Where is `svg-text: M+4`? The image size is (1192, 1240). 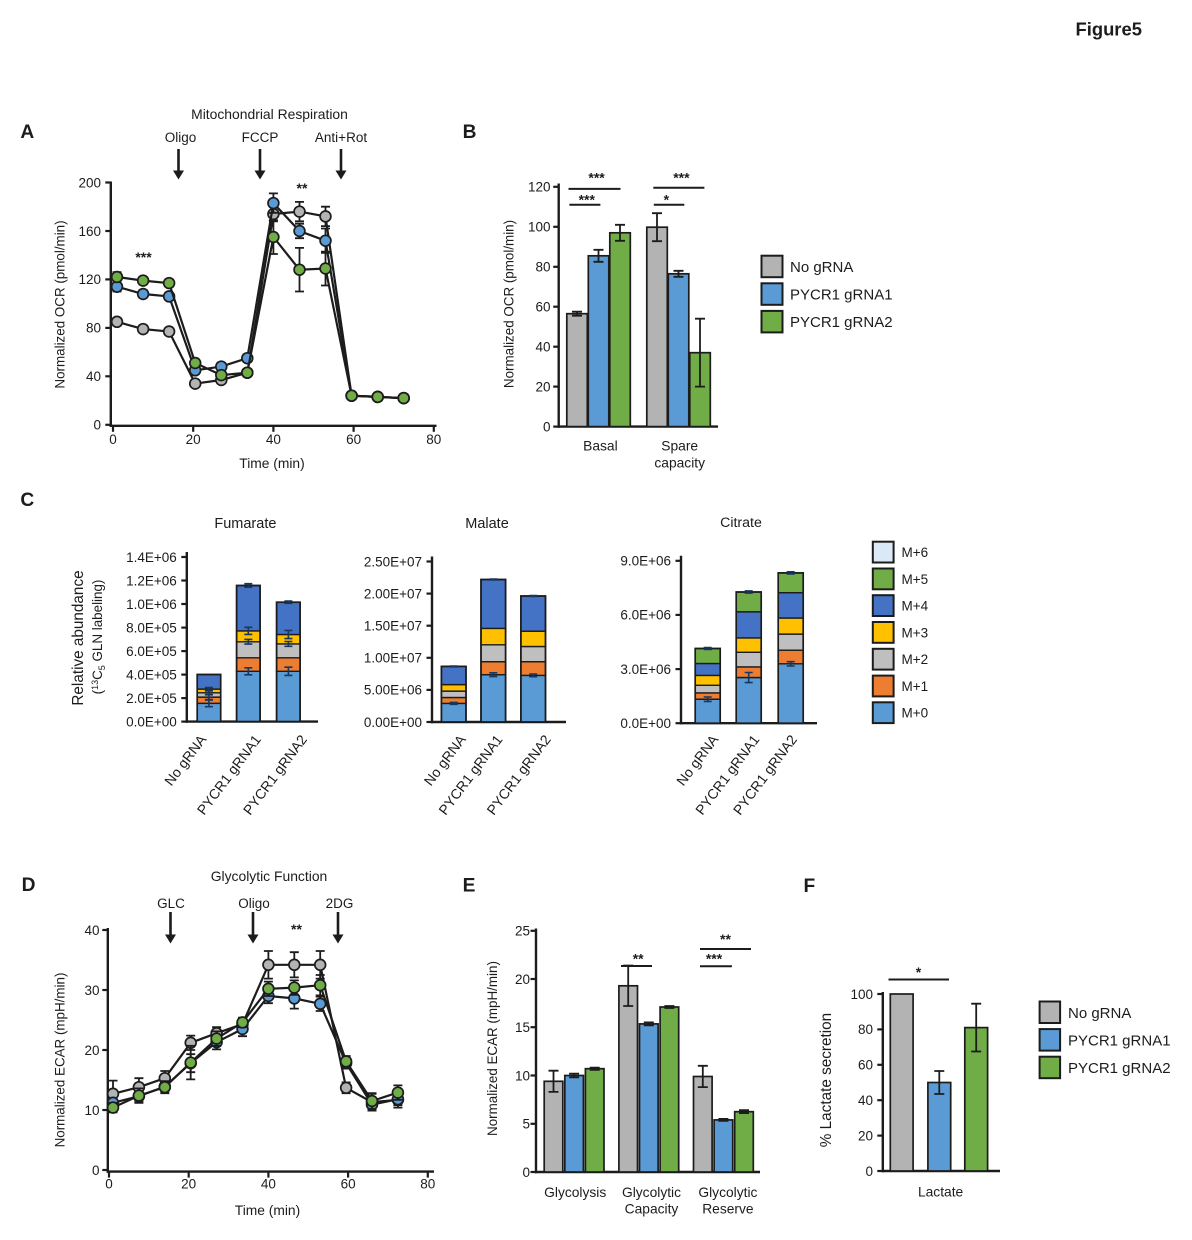 svg-text: M+4 is located at coordinates (915, 606).